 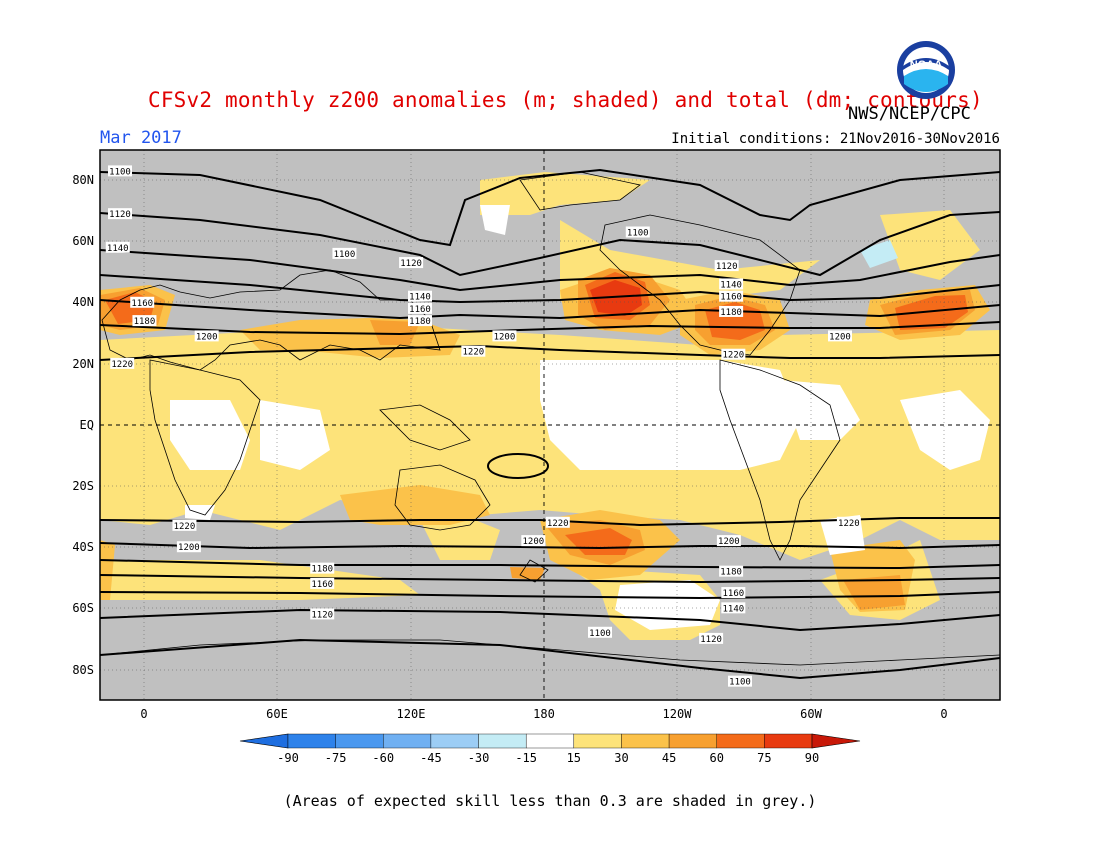 I want to click on lat-label: 60N, so click(x=83, y=241).